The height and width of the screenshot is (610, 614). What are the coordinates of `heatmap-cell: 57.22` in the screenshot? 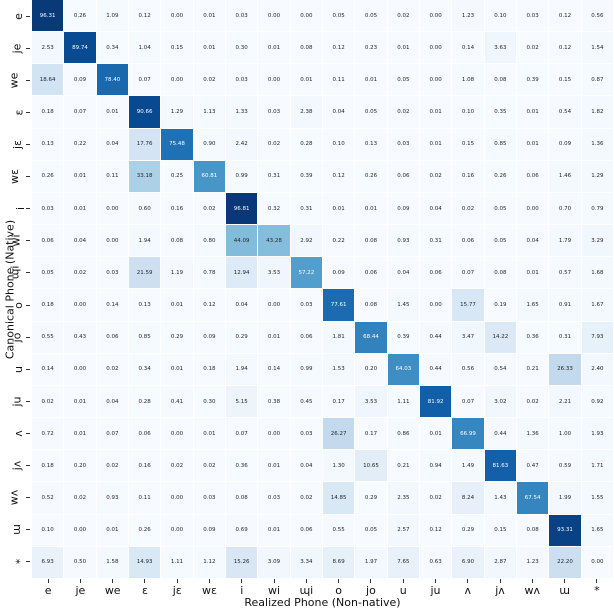 It's located at (306, 273).